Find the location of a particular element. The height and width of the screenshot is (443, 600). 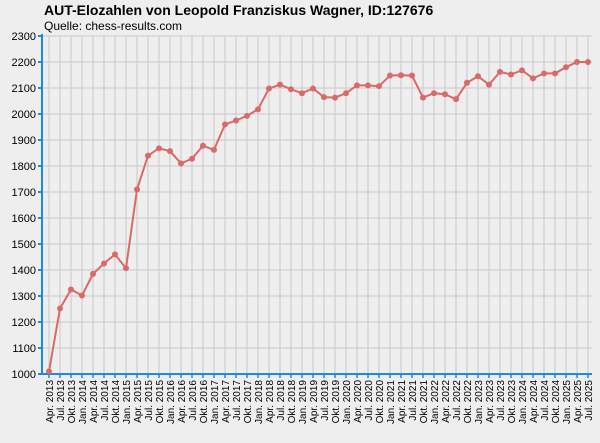

x-tick-label: Apr. 2023 is located at coordinates (490, 401).